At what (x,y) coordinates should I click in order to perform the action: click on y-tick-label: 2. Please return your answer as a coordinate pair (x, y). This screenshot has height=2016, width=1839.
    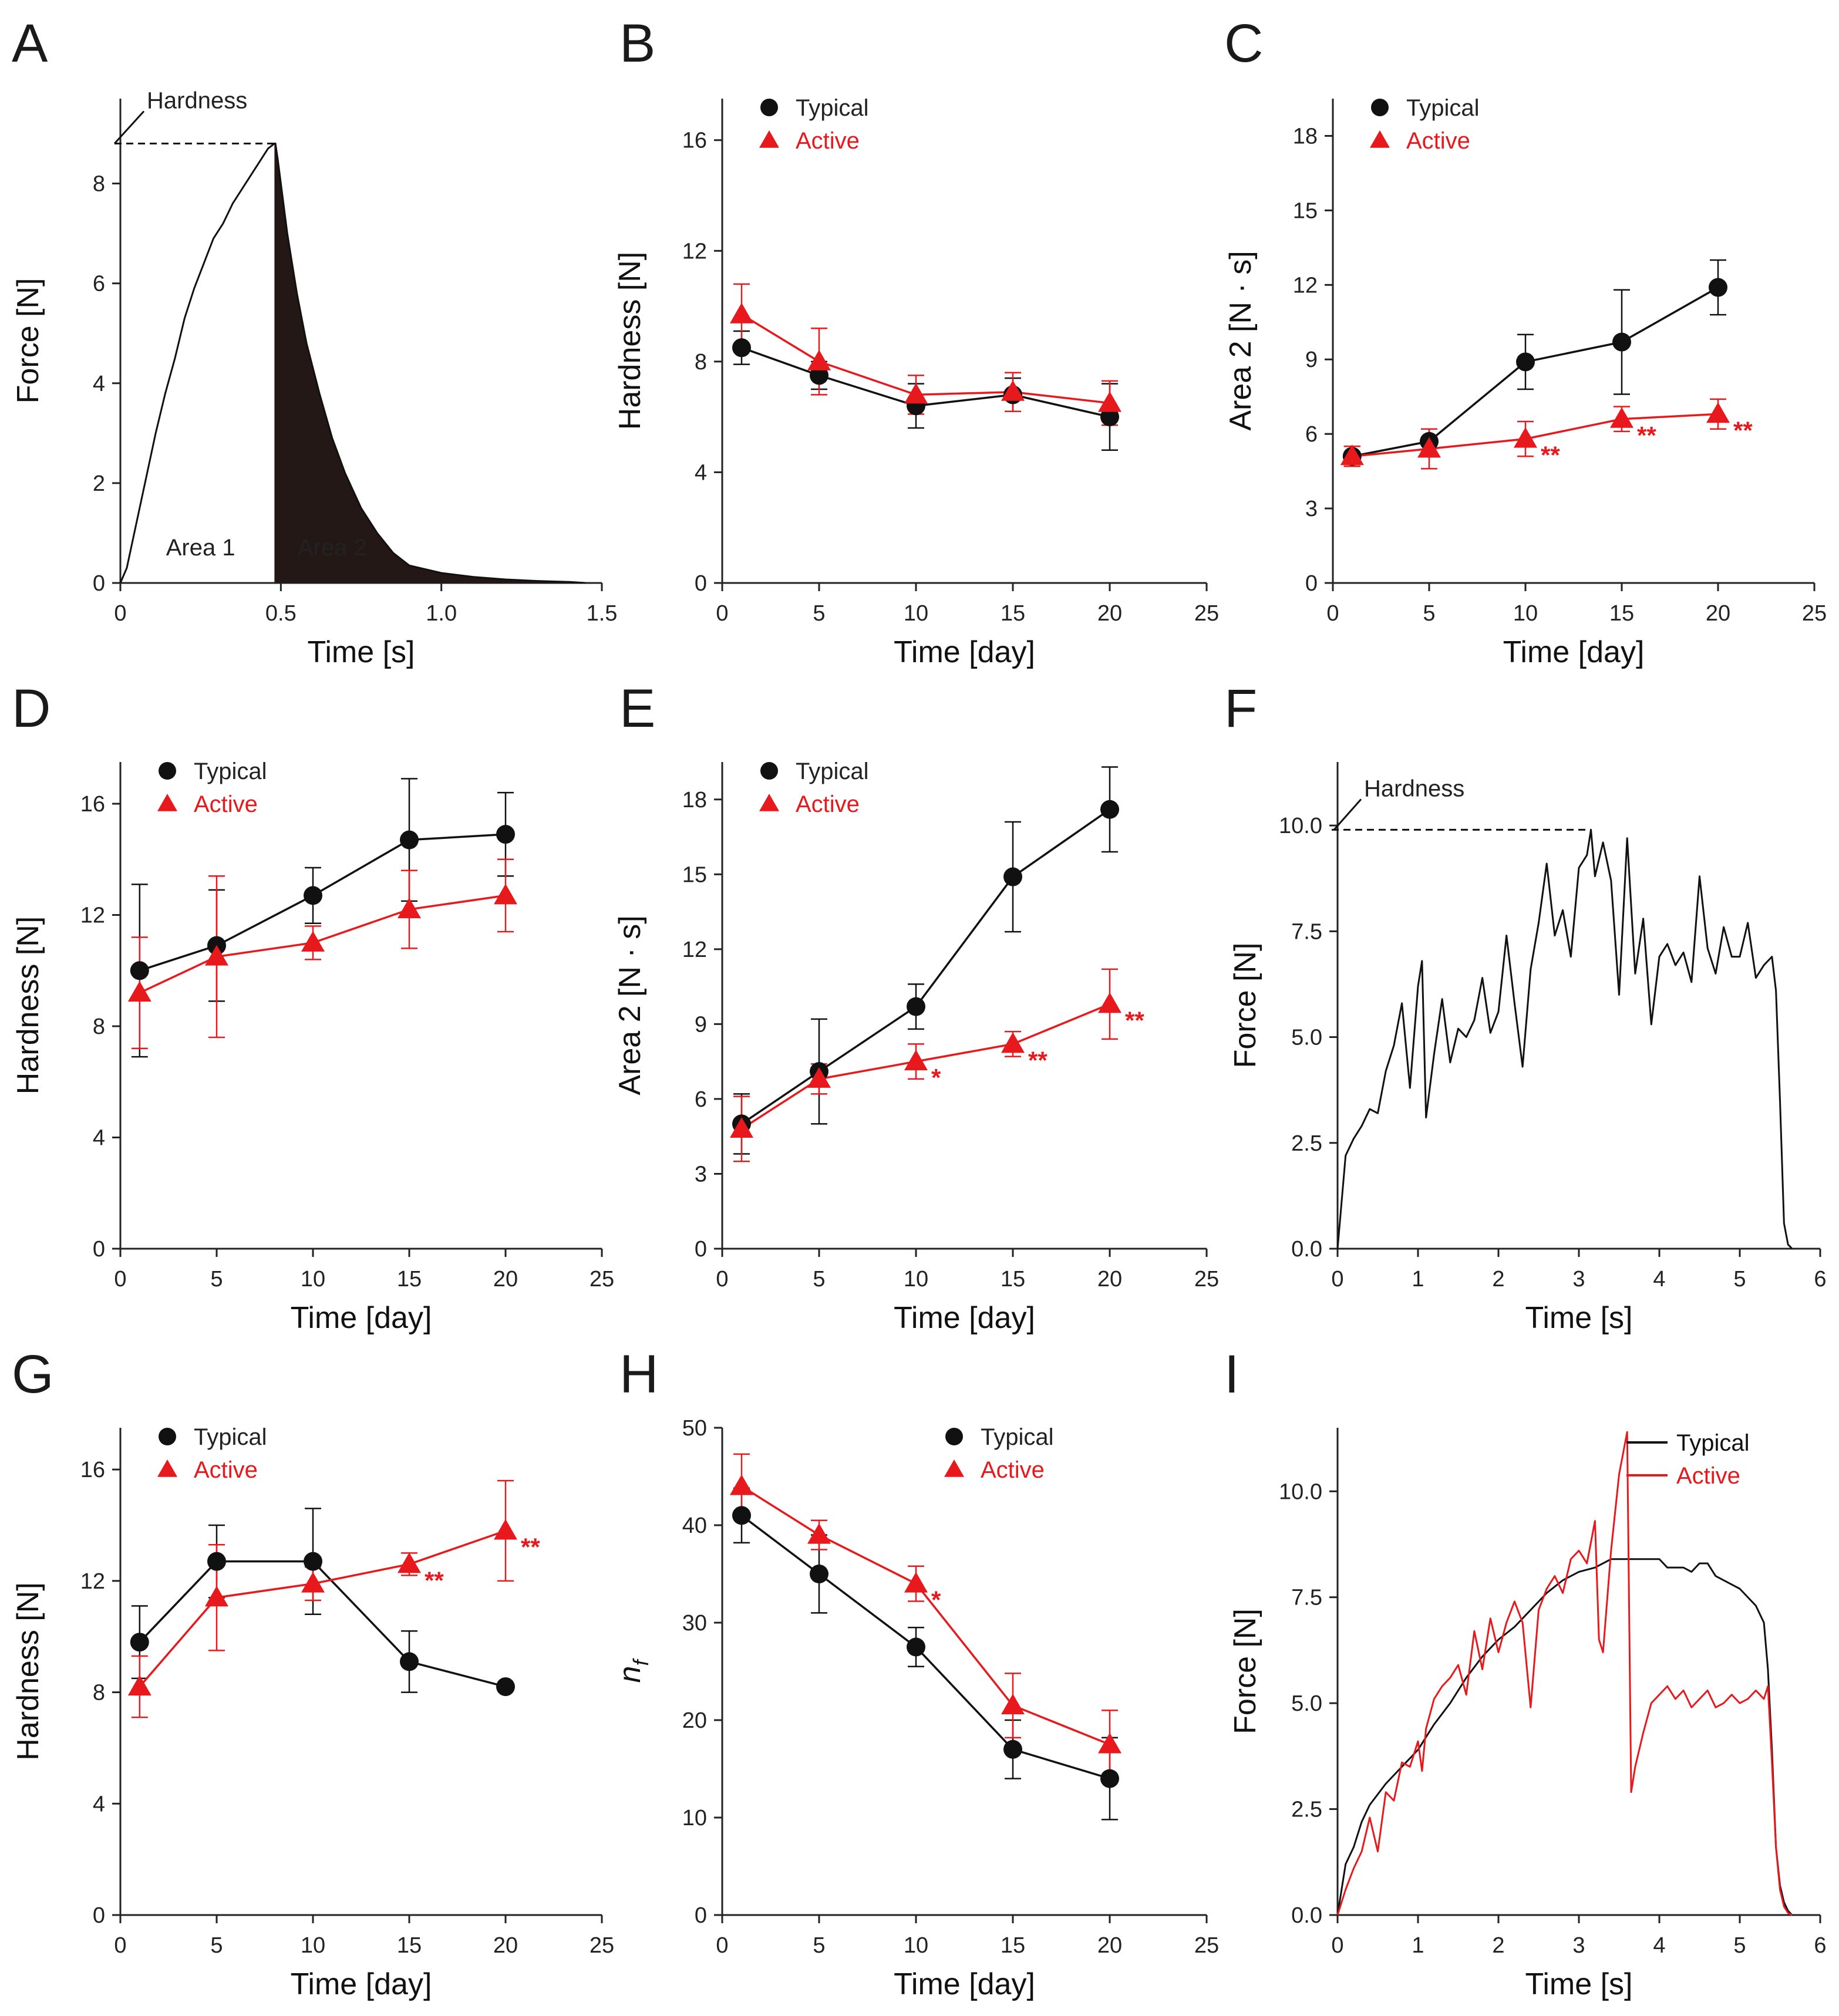
    Looking at the image, I should click on (99, 483).